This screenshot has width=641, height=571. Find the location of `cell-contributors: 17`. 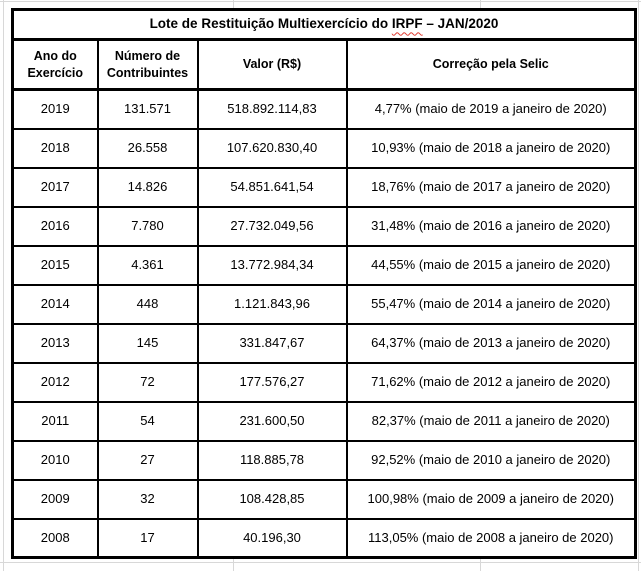

cell-contributors: 17 is located at coordinates (147, 538).